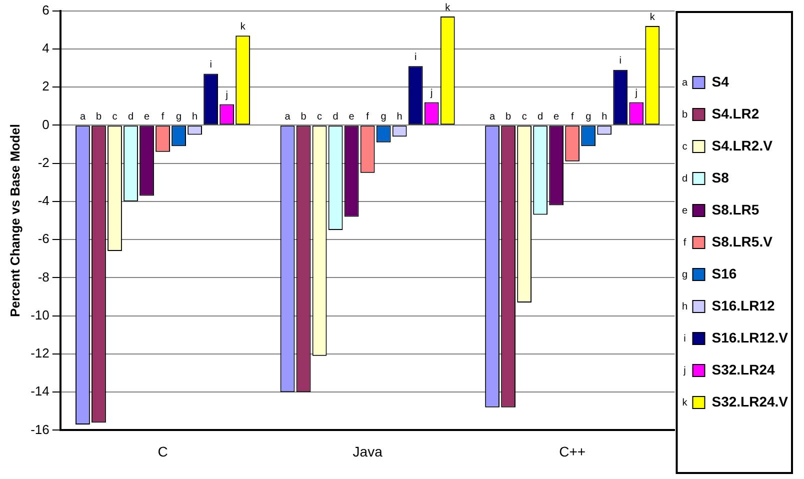 This screenshot has width=804, height=479. Describe the element at coordinates (243, 26) in the screenshot. I see `annotation: k` at that location.